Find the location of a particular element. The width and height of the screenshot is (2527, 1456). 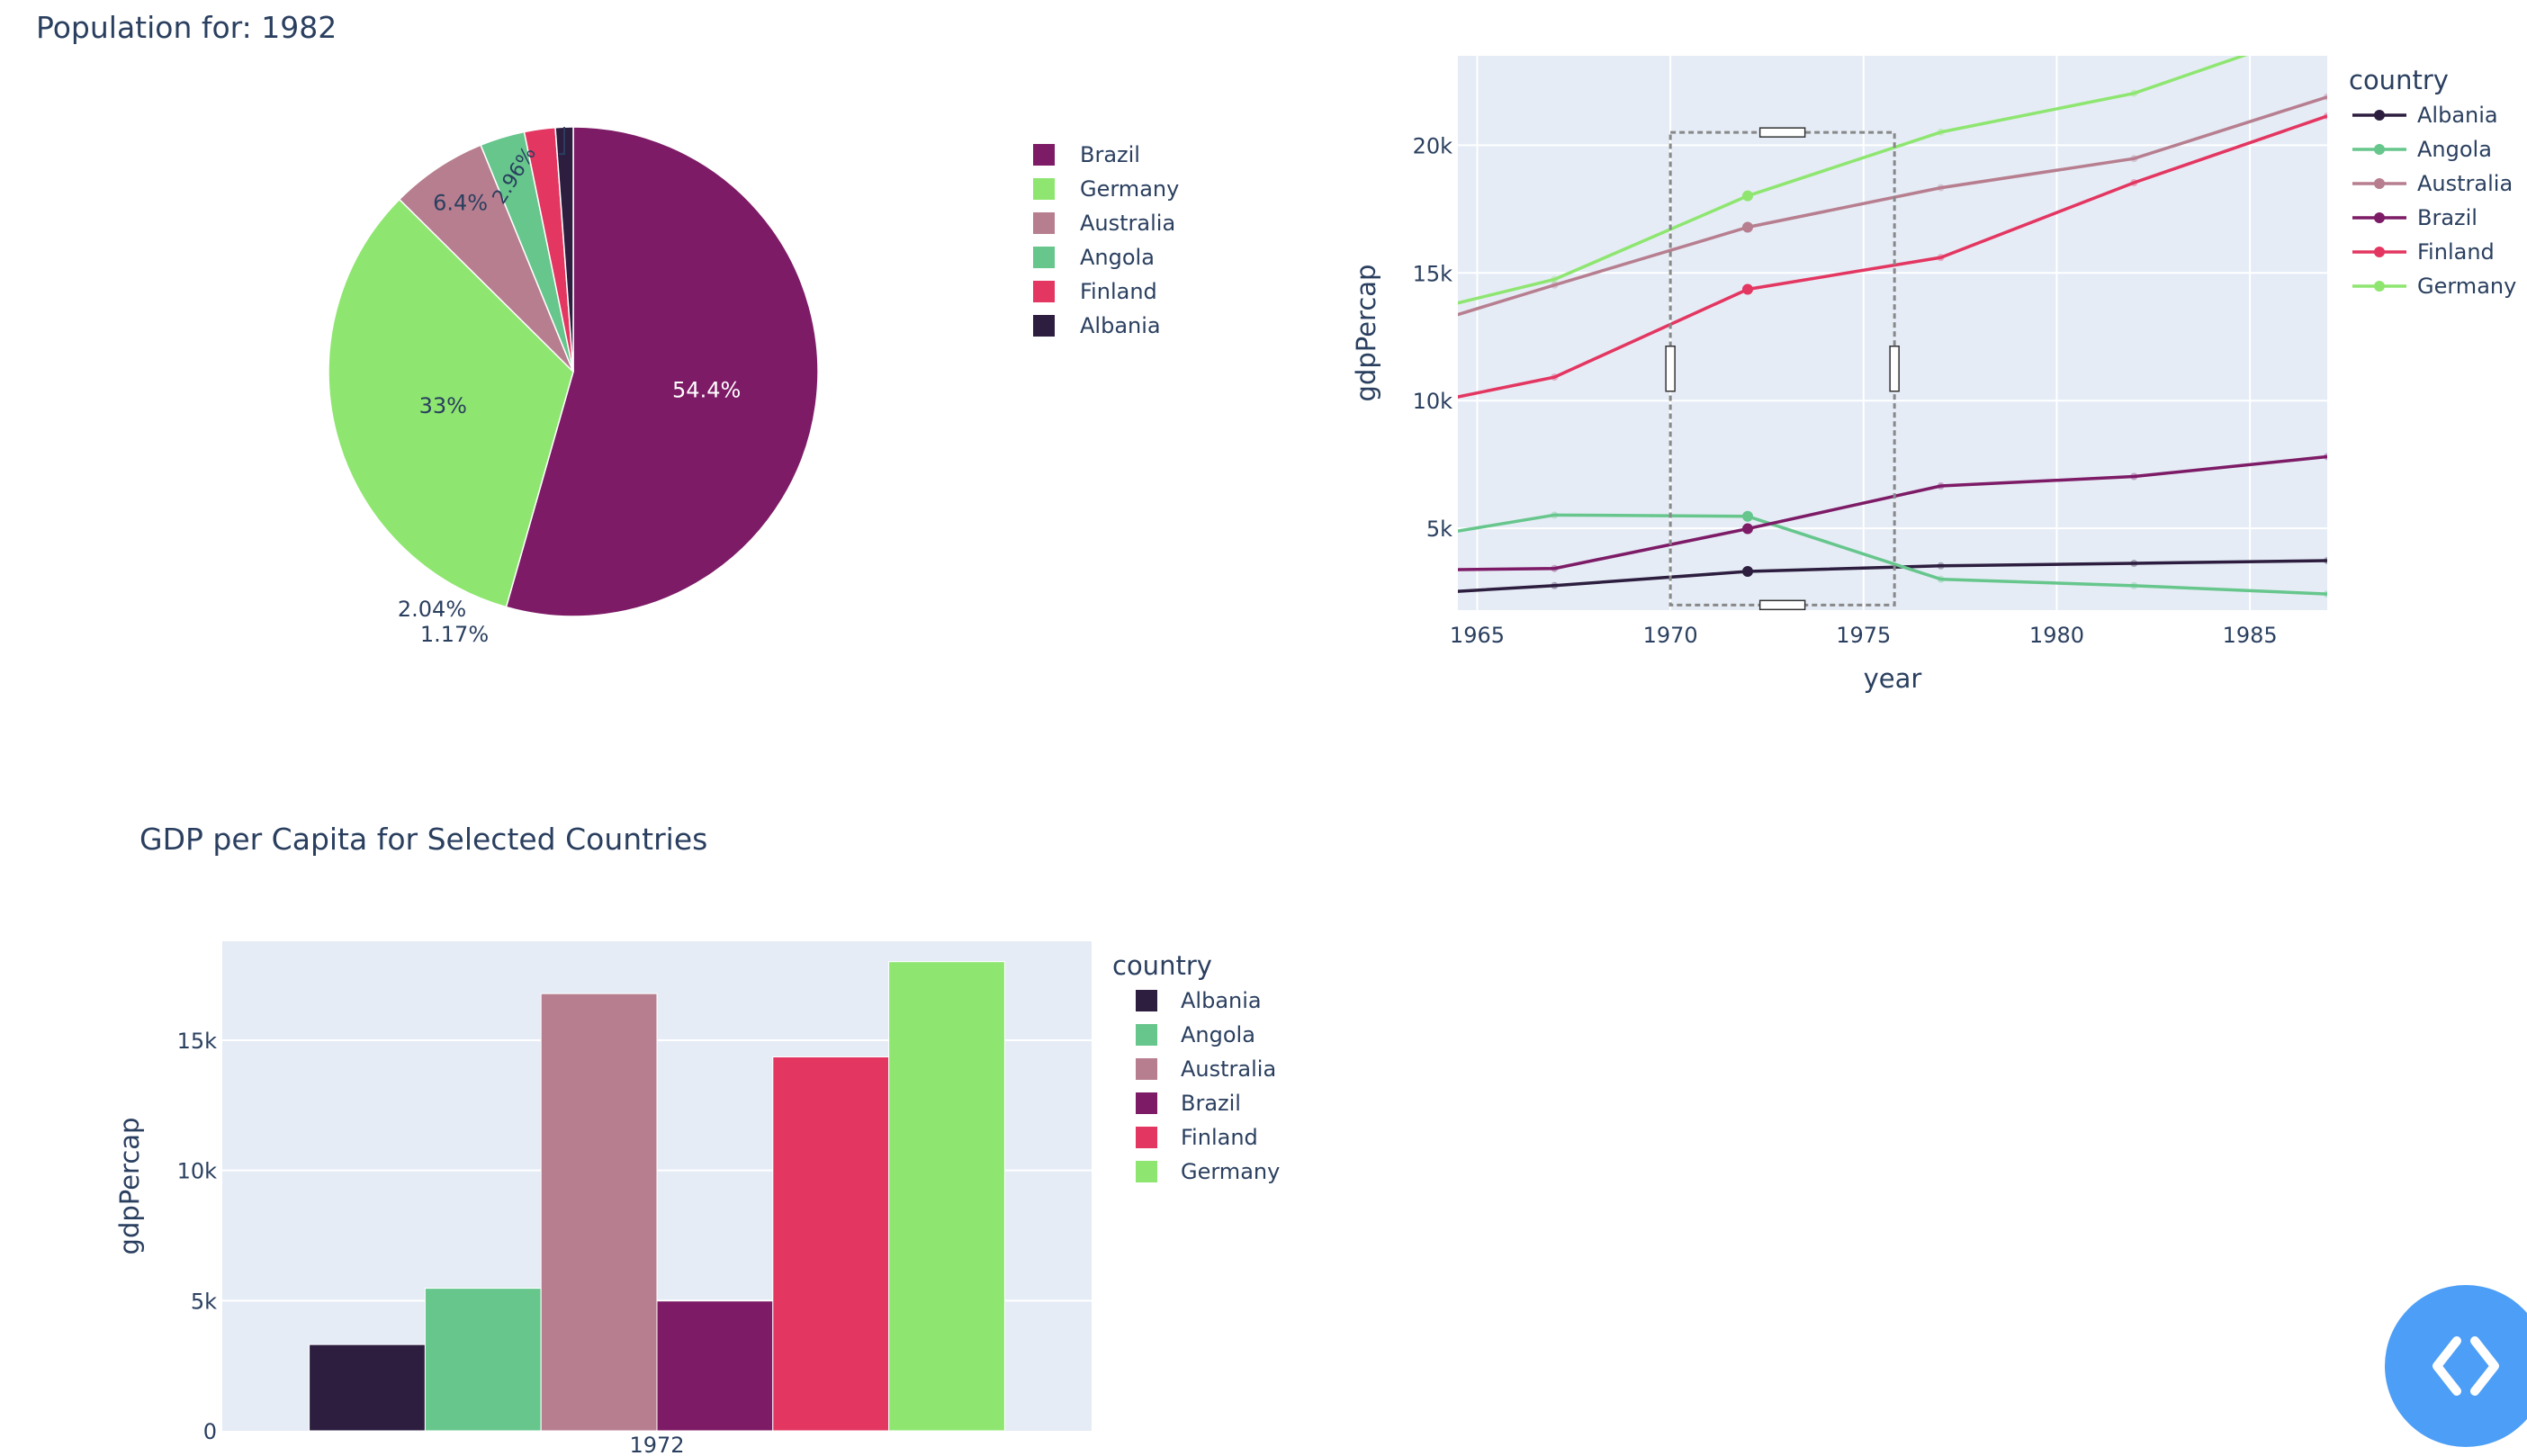

line-x-tick: 1975 is located at coordinates (1863, 635).